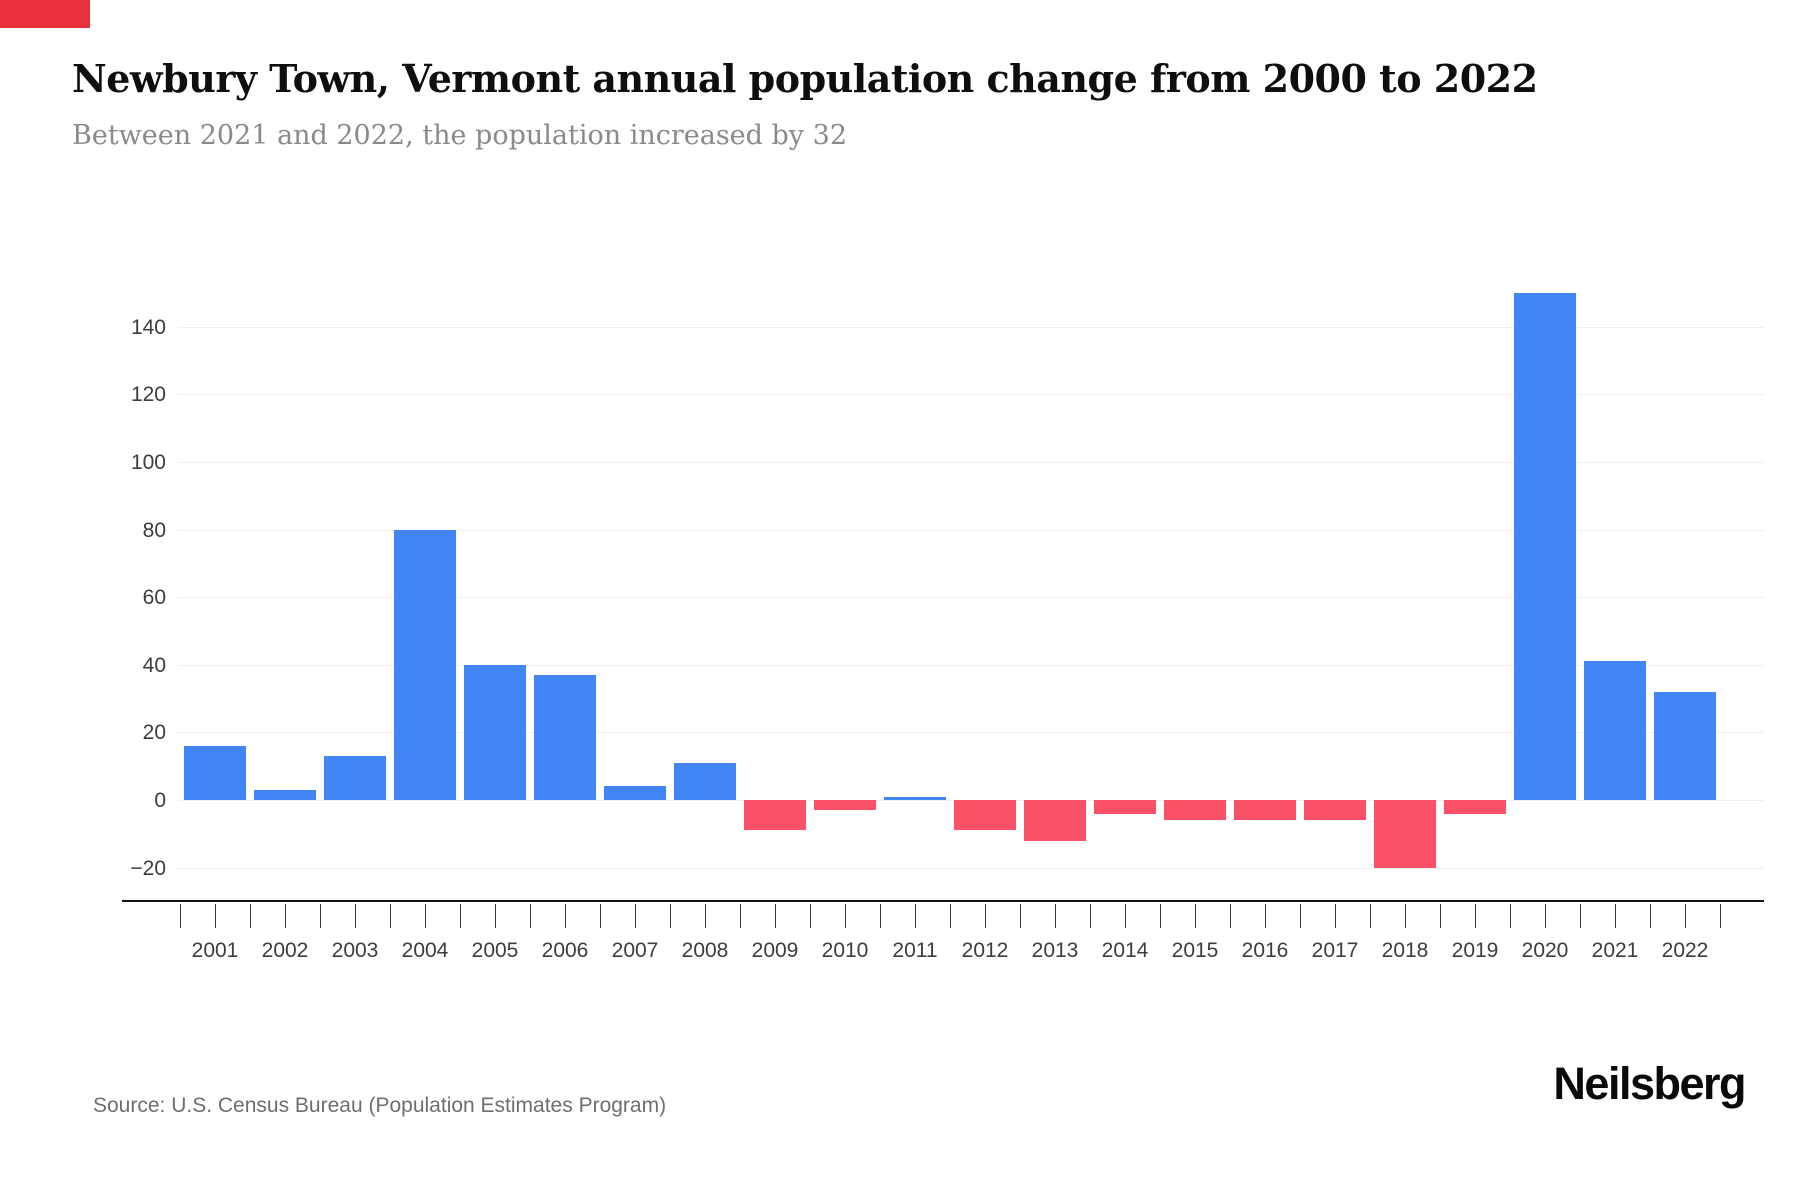  What do you see at coordinates (1055, 820) in the screenshot?
I see `bar-2013` at bounding box center [1055, 820].